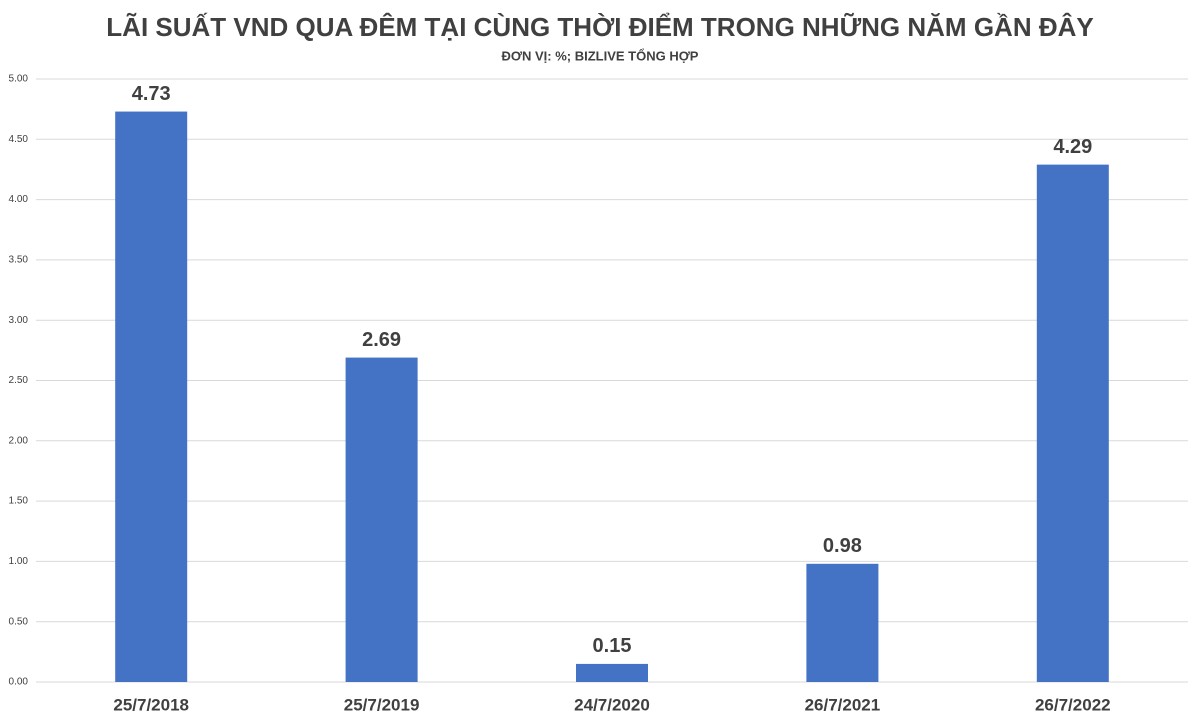 The width and height of the screenshot is (1200, 724). What do you see at coordinates (1072, 147) in the screenshot?
I see `data-label: 4.29` at bounding box center [1072, 147].